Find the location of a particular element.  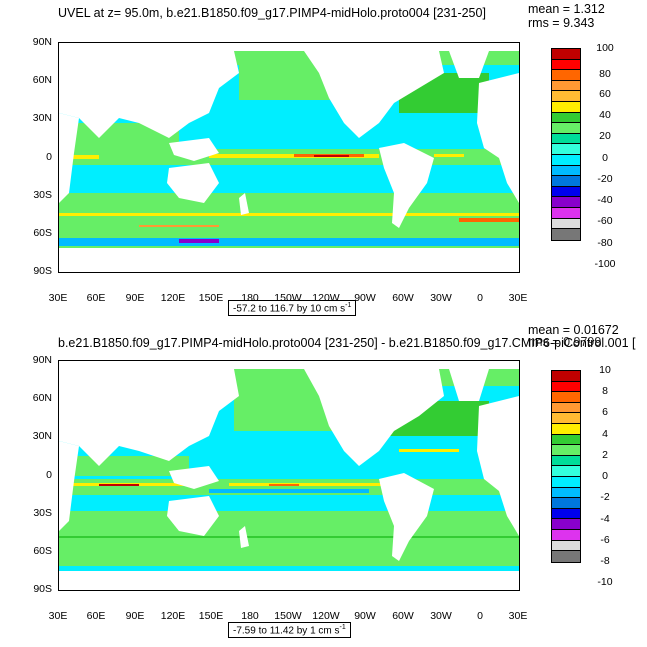

colorbar-label: 100 is located at coordinates (605, 48).